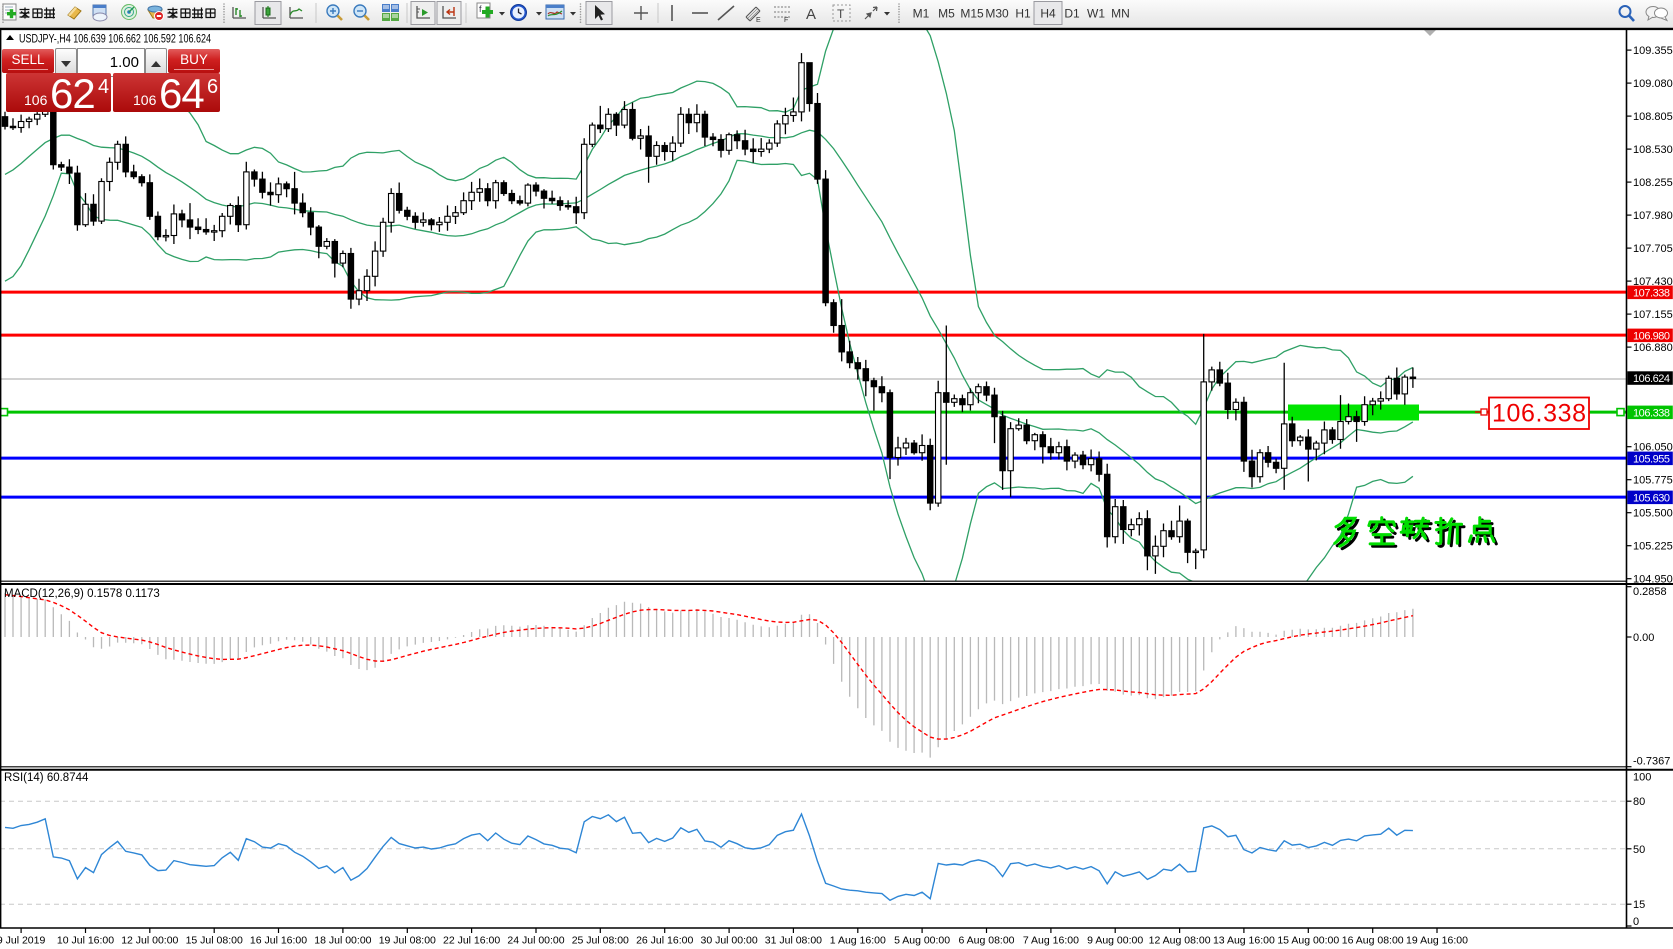 The width and height of the screenshot is (1673, 949). I want to click on svg-text: -0.7367, so click(1651, 762).